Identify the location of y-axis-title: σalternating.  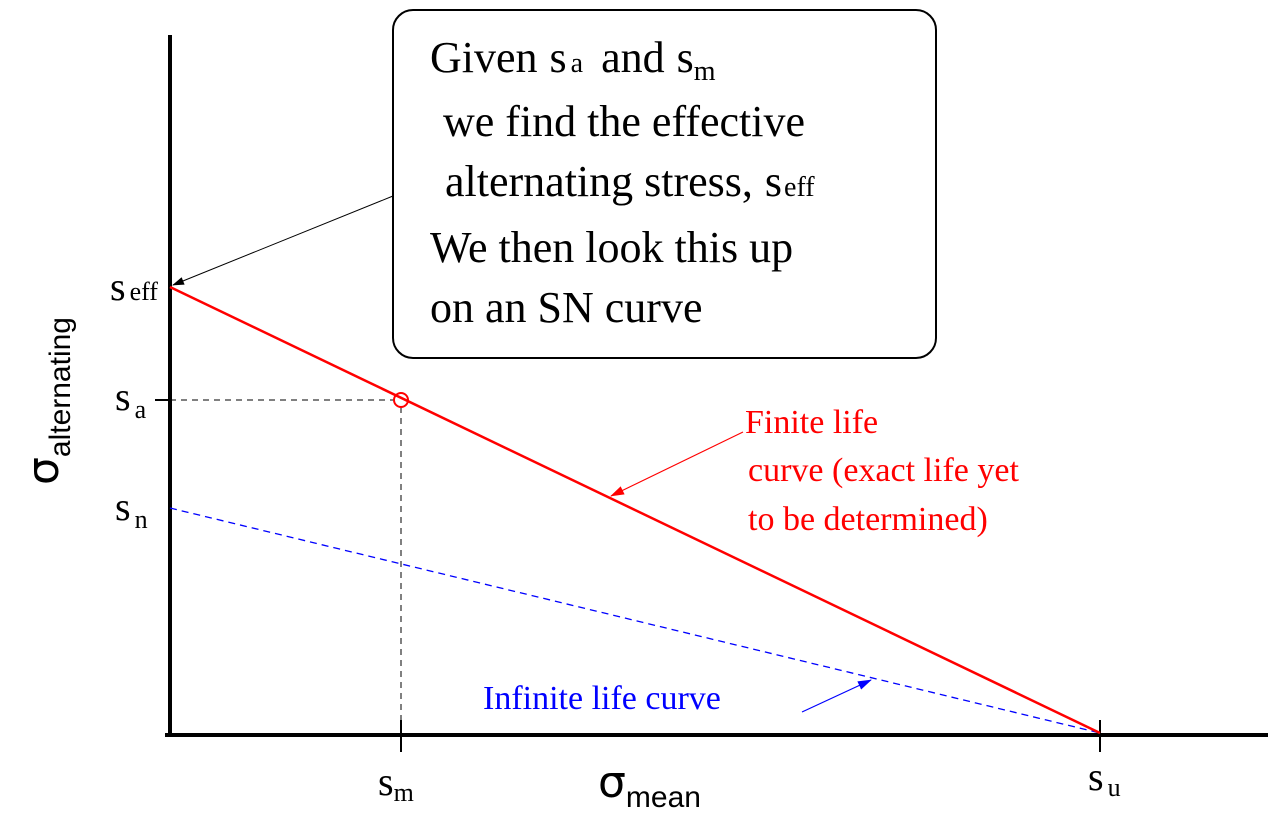
(47, 401).